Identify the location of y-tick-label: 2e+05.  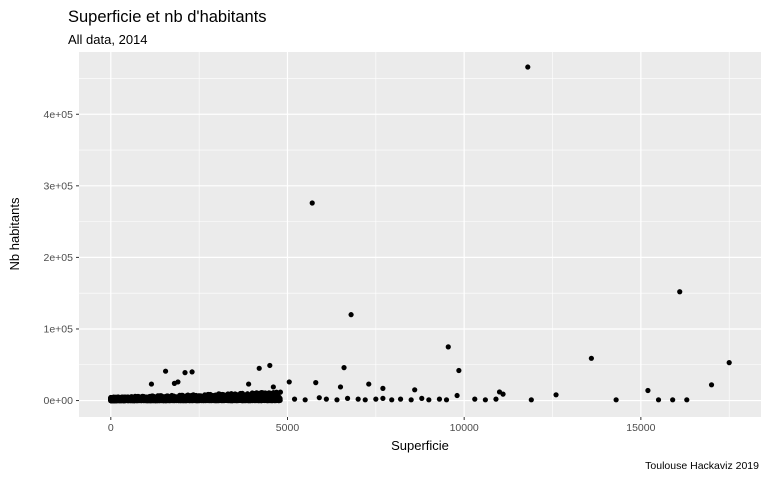
(59, 258).